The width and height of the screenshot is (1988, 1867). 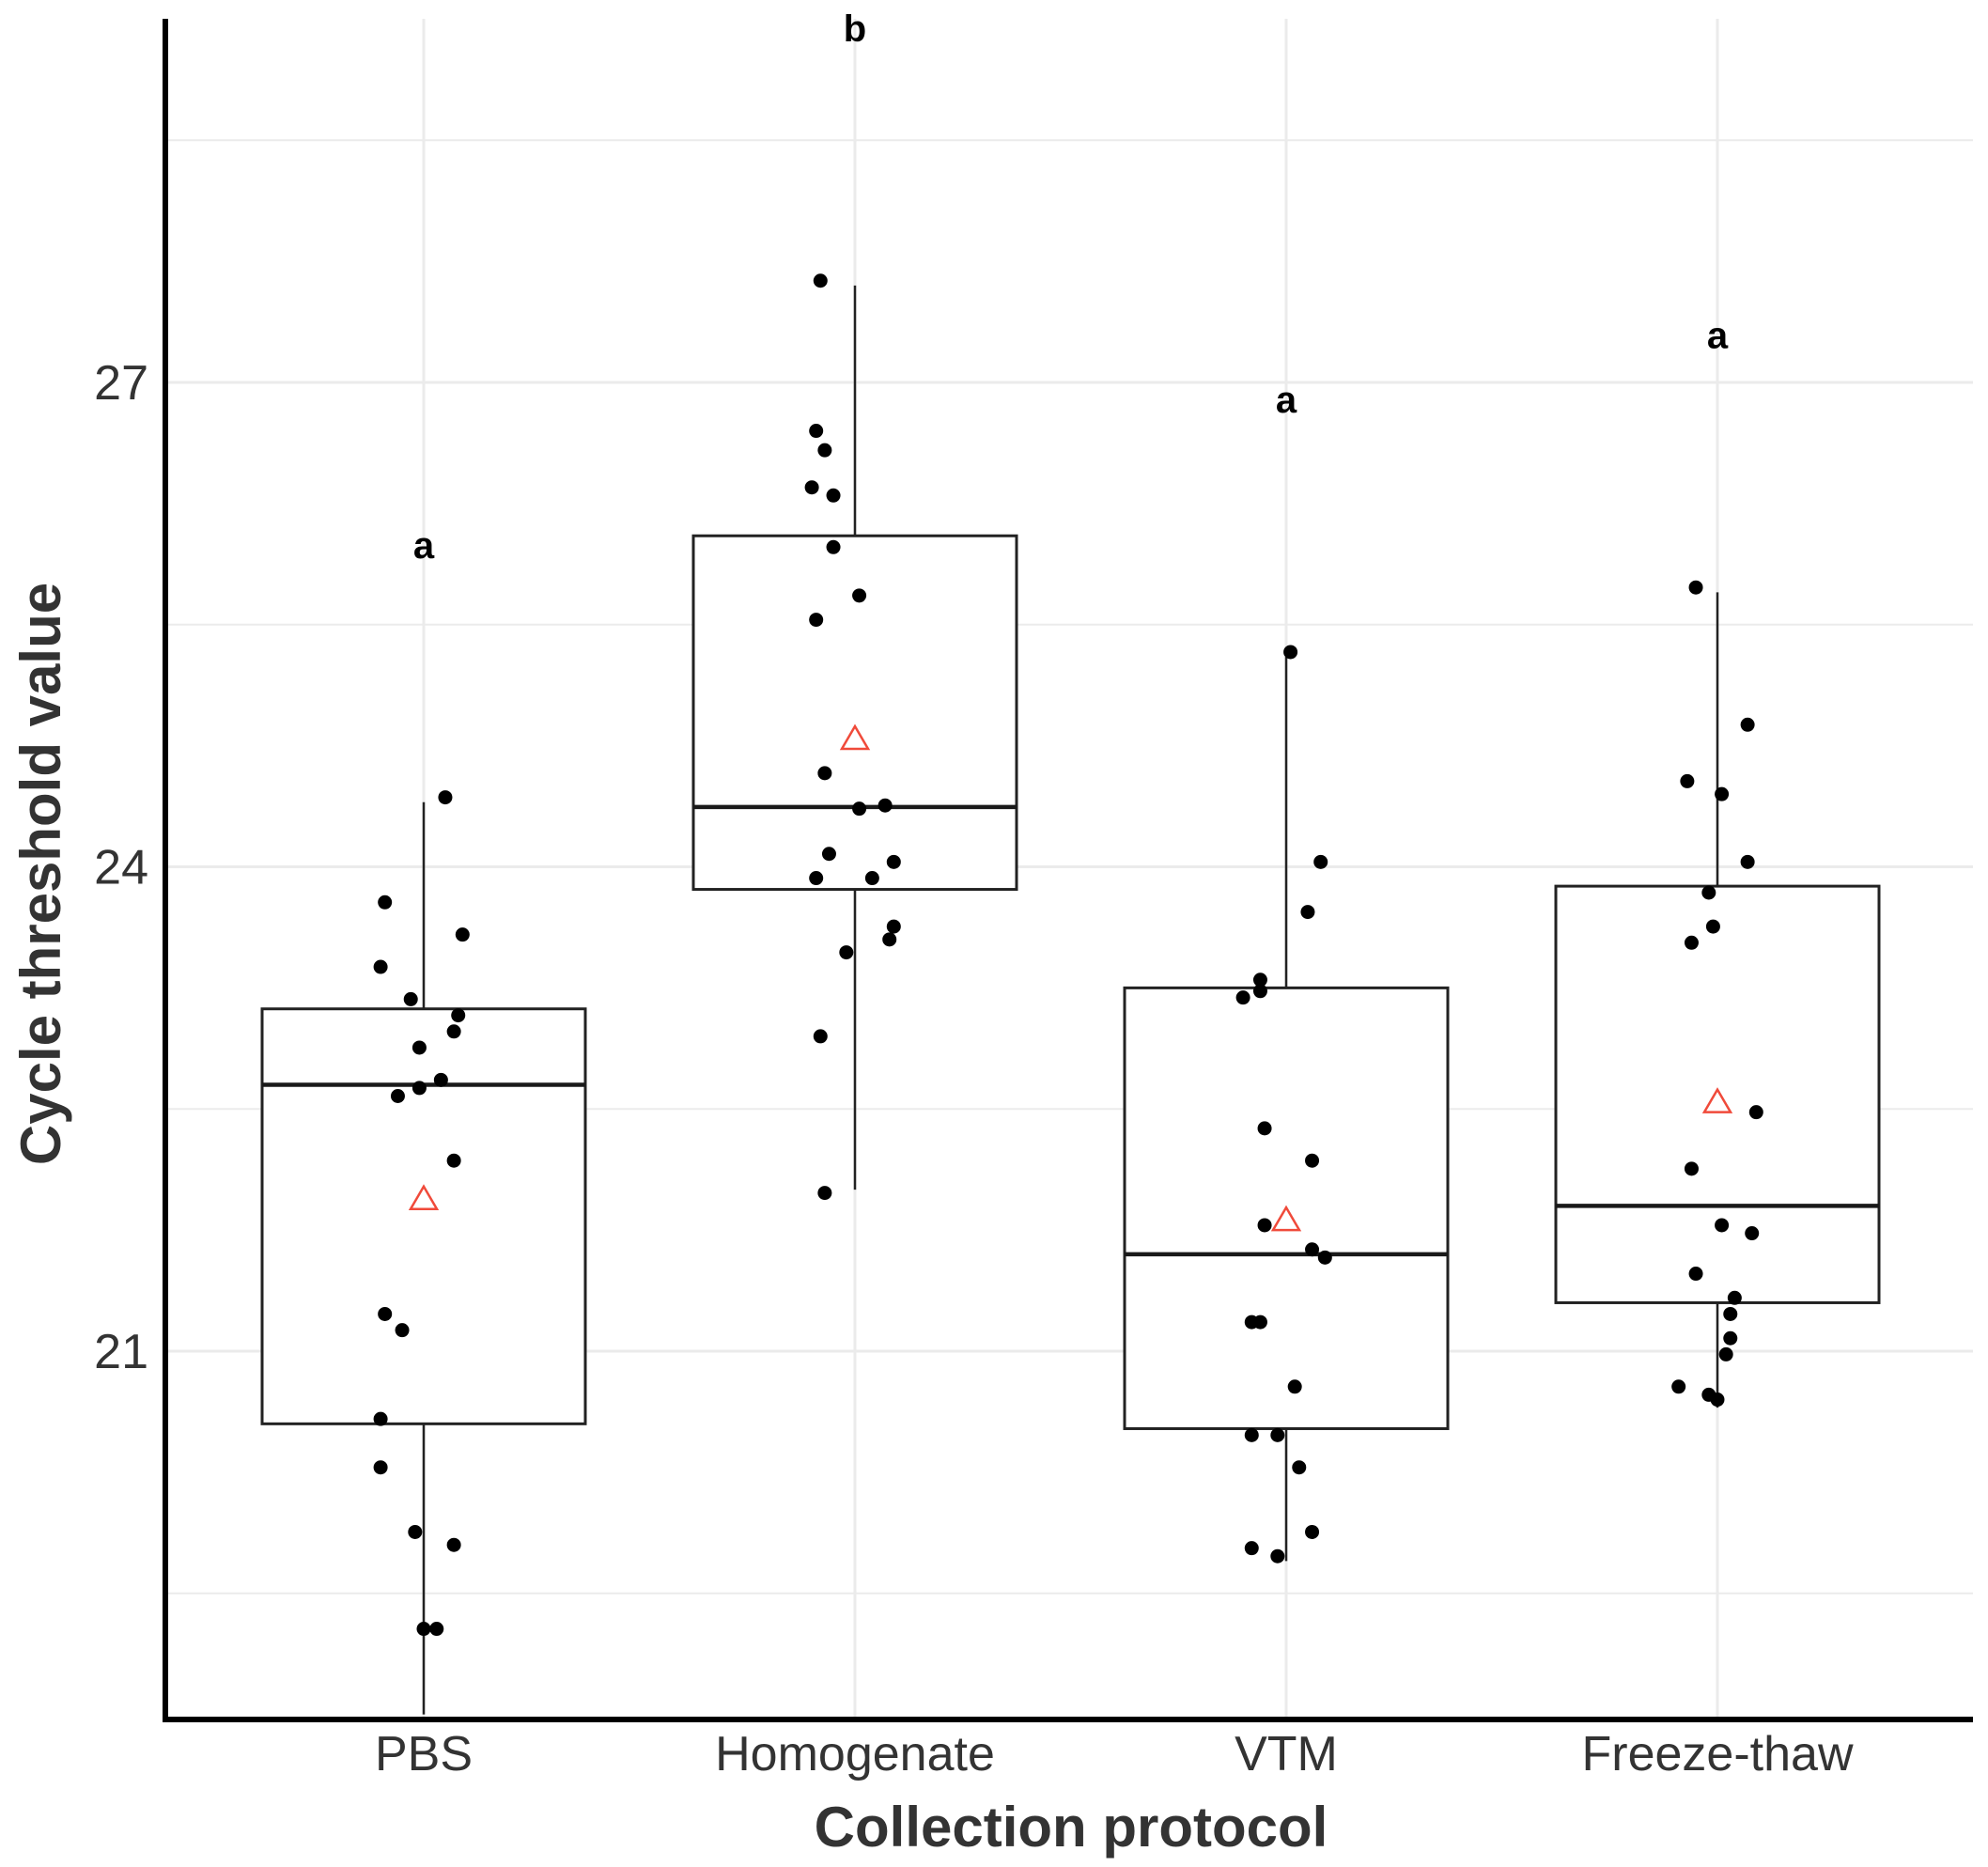 I want to click on y-tick-label-27: 27, so click(x=121, y=383).